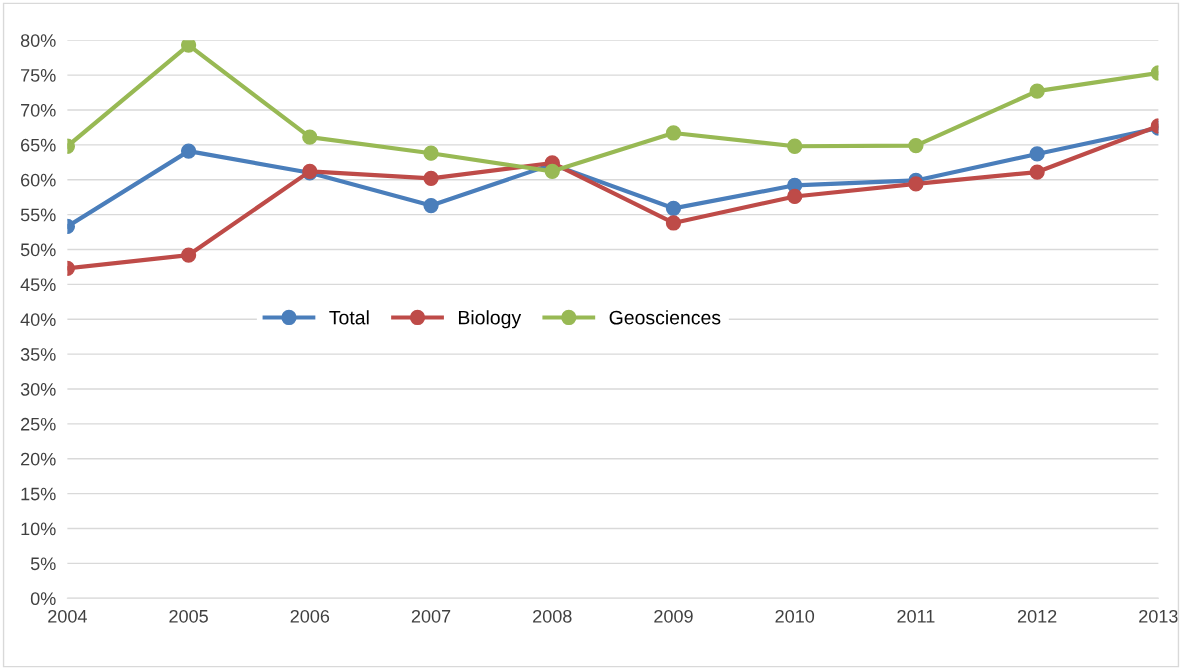  I want to click on x-tick-label: 2010, so click(795, 616).